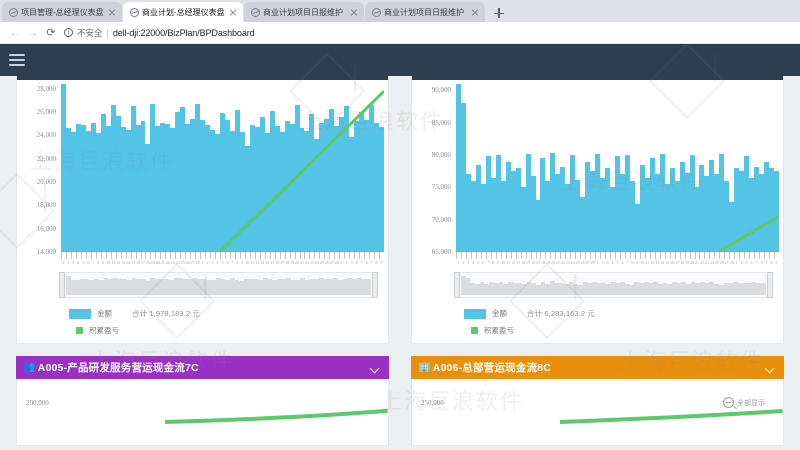 The image size is (800, 450). Describe the element at coordinates (183, 12) in the screenshot. I see `browser-tab-2: 商业计划-总经理仪表盘` at that location.